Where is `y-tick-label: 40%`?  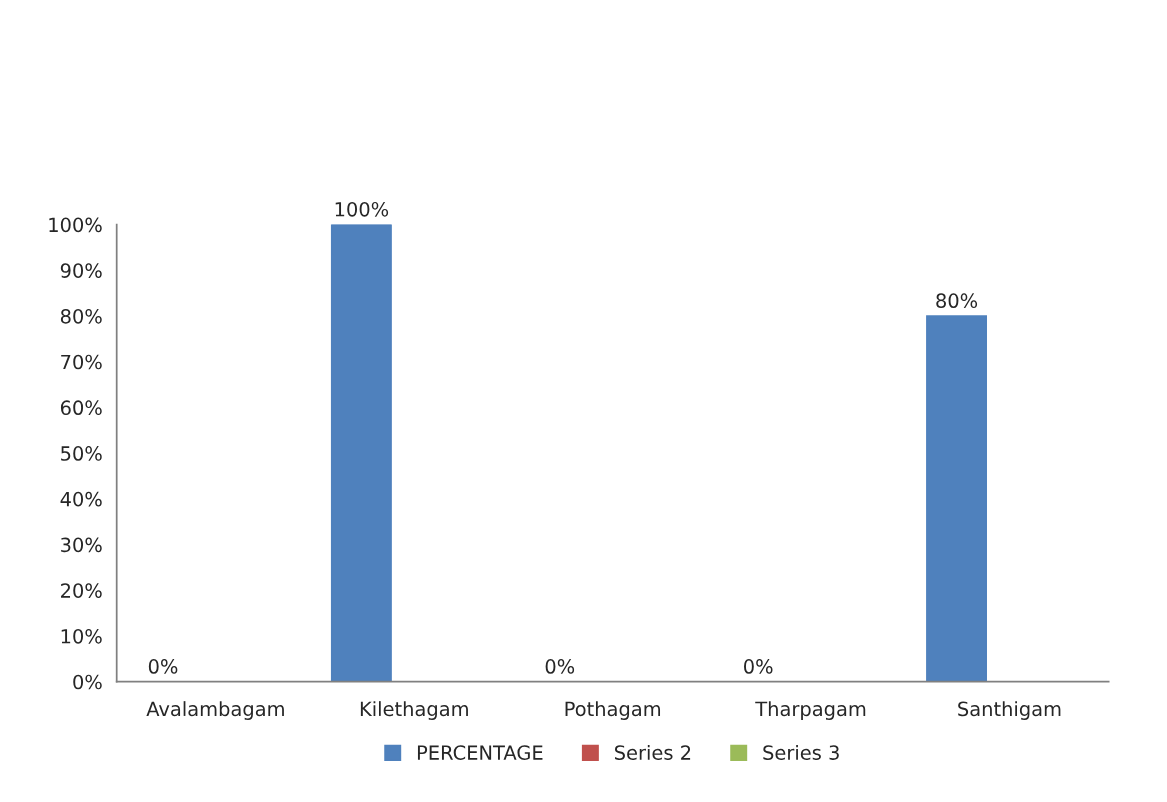
y-tick-label: 40% is located at coordinates (81, 499).